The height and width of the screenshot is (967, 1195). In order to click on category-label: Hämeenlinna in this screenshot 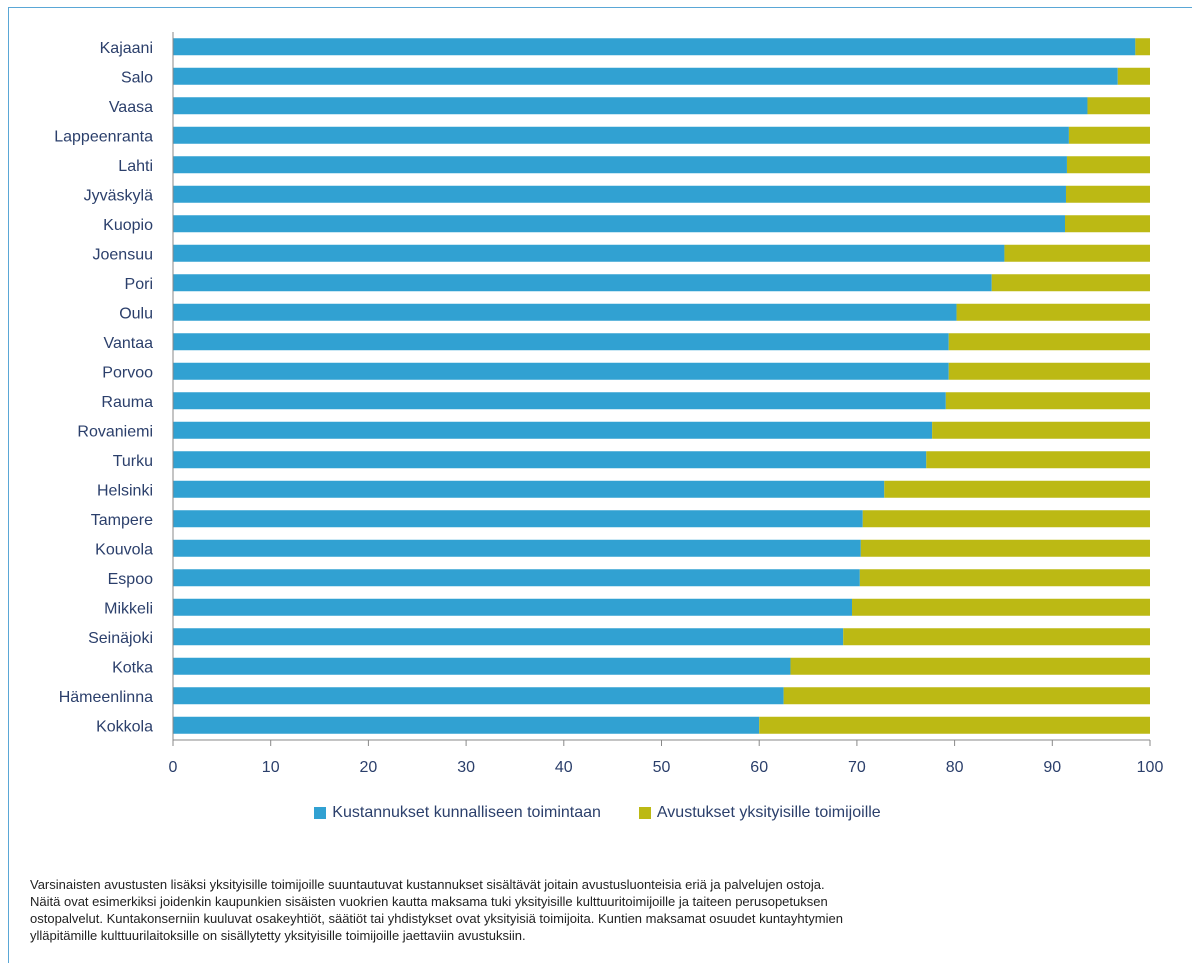, I will do `click(106, 697)`.